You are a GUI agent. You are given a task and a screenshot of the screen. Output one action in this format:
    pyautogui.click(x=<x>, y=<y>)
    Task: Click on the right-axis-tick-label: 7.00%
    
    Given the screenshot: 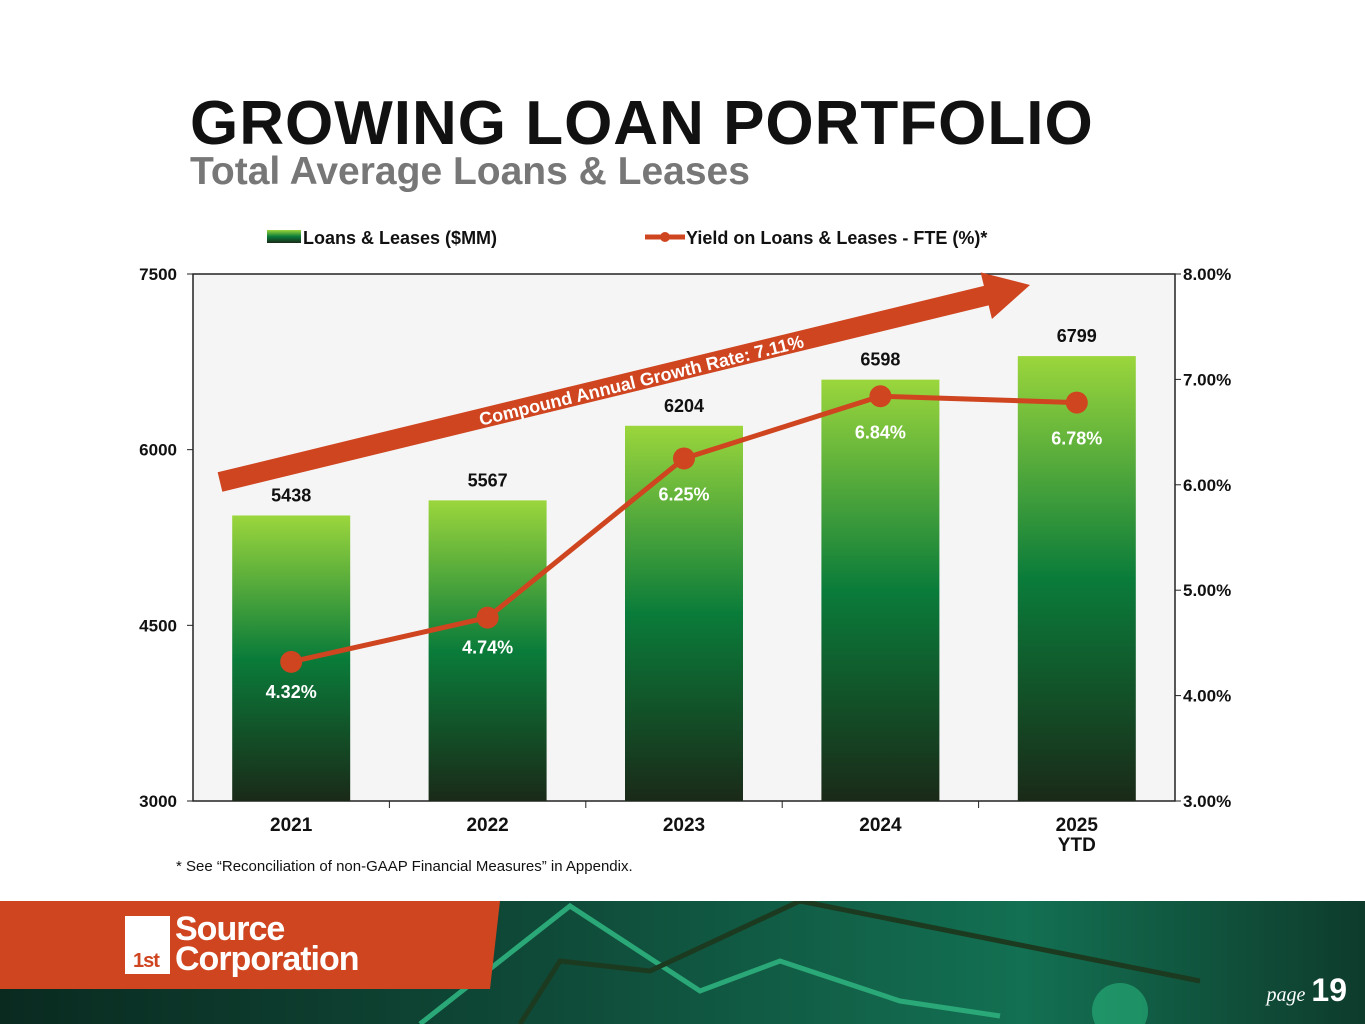 What is the action you would take?
    pyautogui.click(x=1207, y=379)
    